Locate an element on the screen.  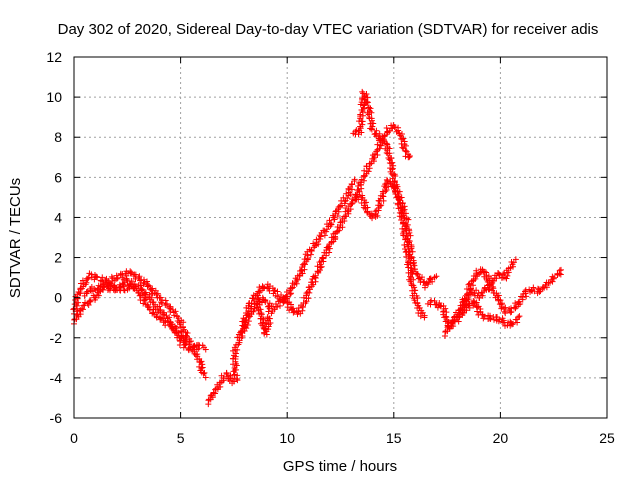
y-tick-label: 2 is located at coordinates (58, 258).